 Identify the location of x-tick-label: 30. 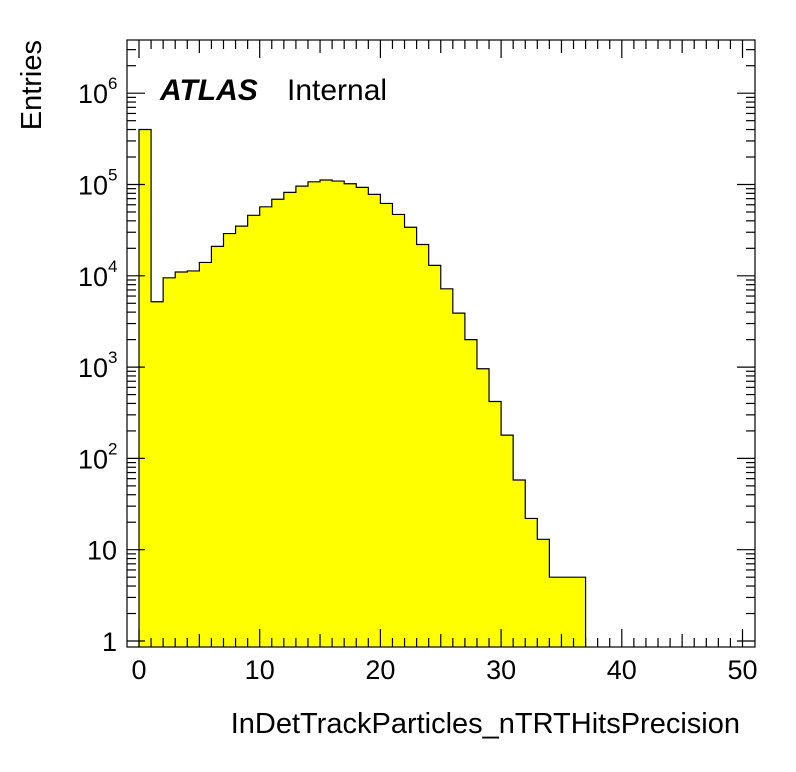
(501, 670).